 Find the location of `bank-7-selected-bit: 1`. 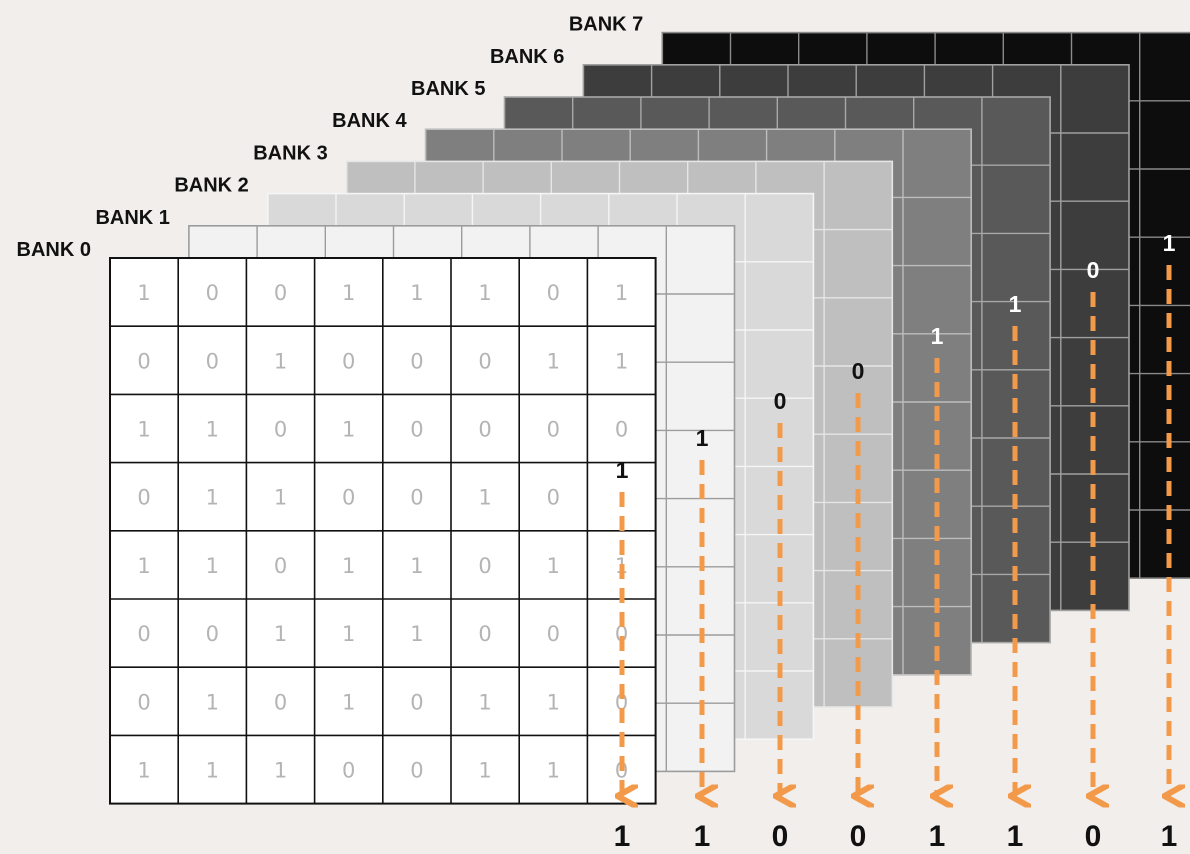

bank-7-selected-bit: 1 is located at coordinates (1169, 243).